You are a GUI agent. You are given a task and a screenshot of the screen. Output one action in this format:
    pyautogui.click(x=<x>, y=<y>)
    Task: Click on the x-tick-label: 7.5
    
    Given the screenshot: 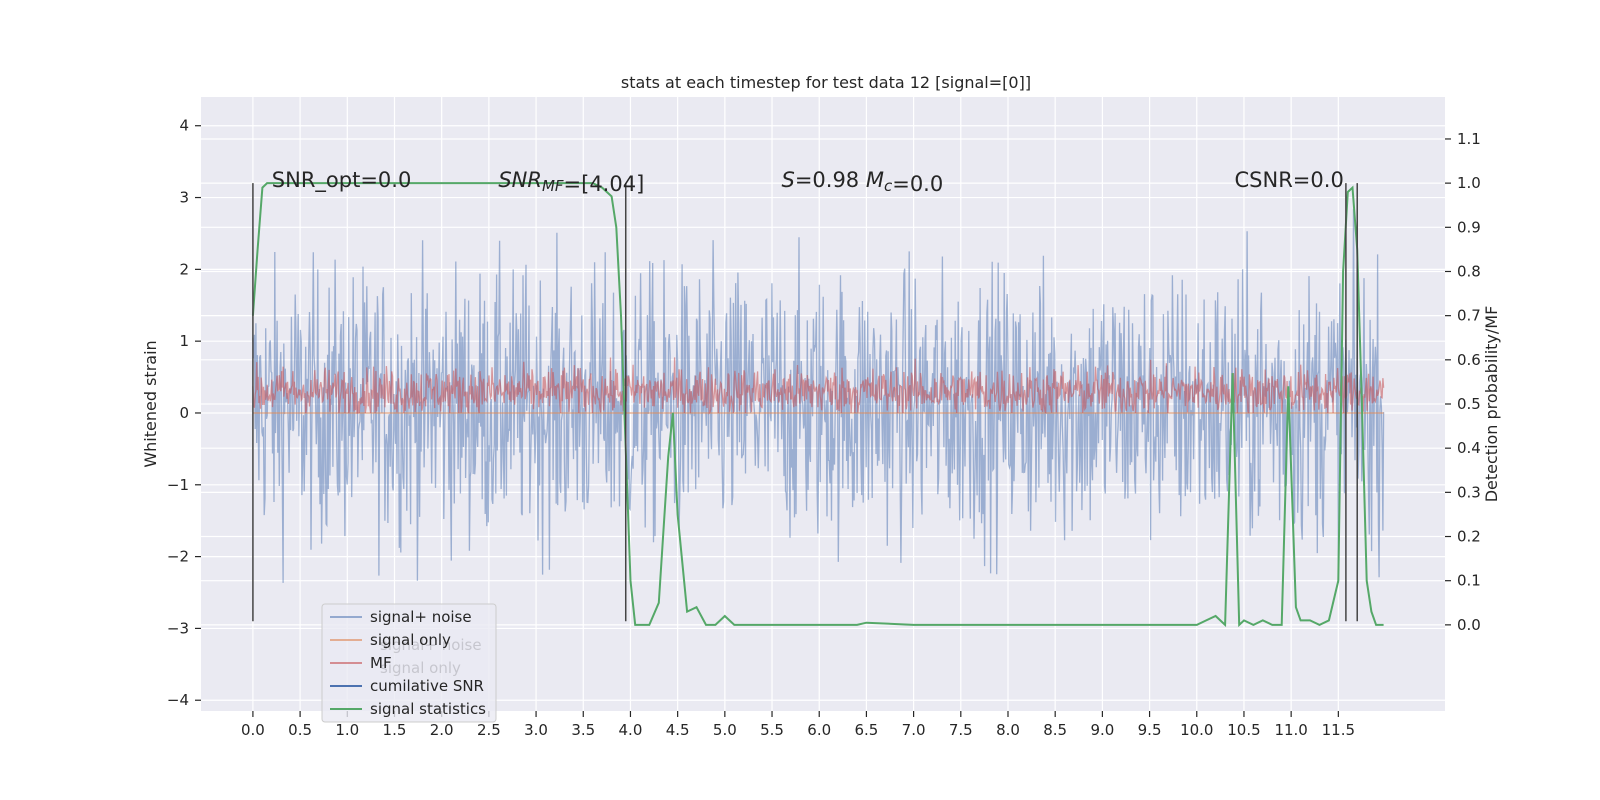 What is the action you would take?
    pyautogui.click(x=961, y=730)
    